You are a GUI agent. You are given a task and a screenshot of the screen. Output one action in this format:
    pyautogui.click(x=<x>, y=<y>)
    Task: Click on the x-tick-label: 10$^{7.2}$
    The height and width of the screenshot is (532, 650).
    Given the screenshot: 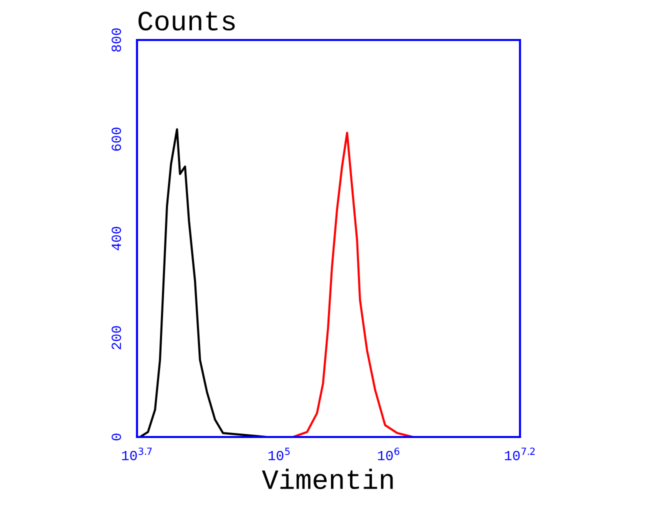 What is the action you would take?
    pyautogui.click(x=519, y=454)
    